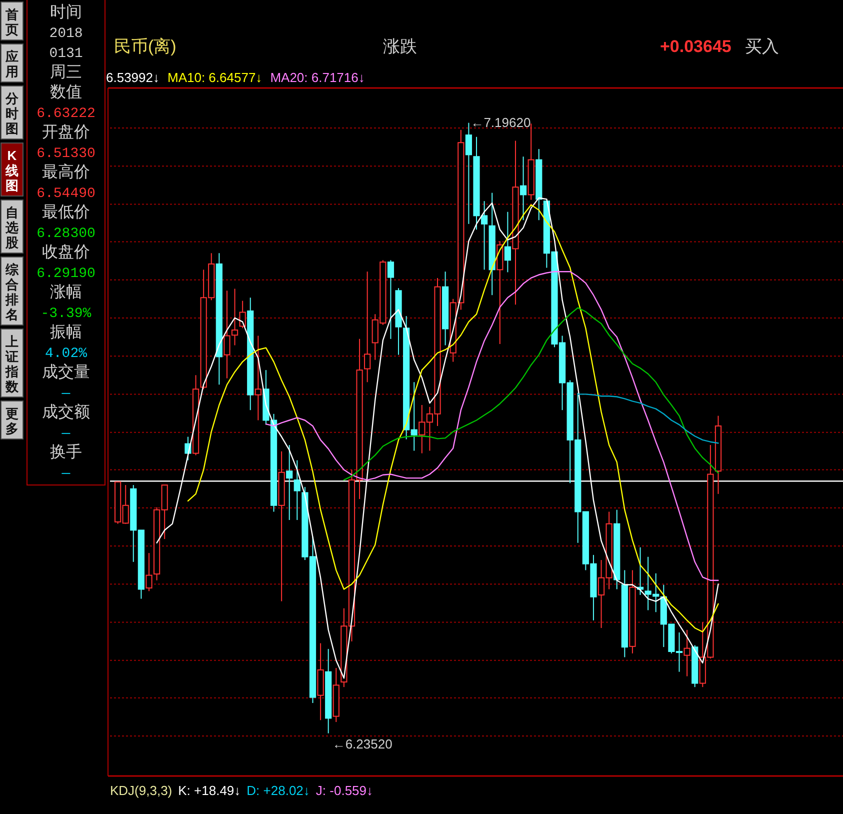 The height and width of the screenshot is (814, 843). I want to click on text: 4.02%, so click(66, 354).